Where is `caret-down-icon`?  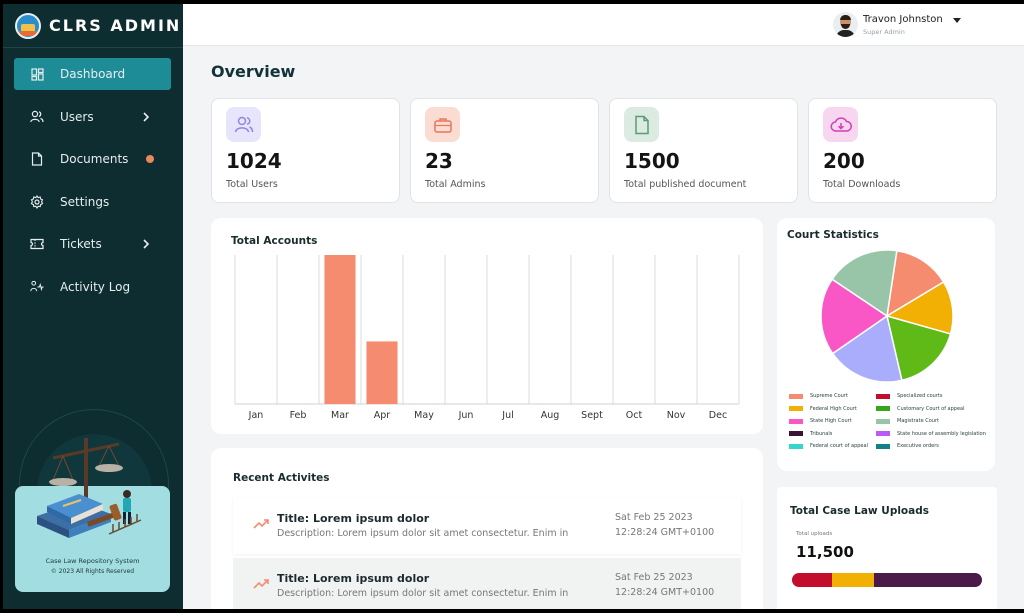 caret-down-icon is located at coordinates (956, 20).